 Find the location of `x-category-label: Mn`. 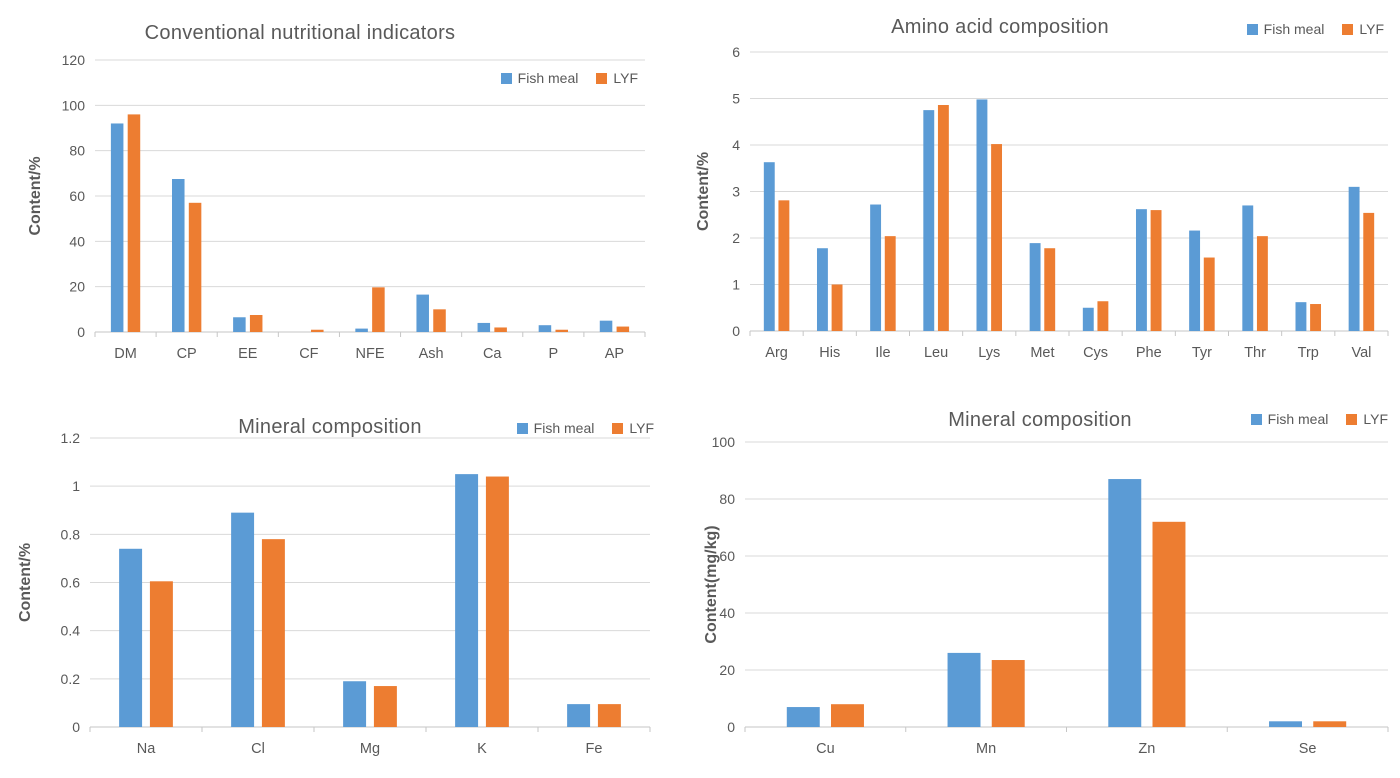

x-category-label: Mn is located at coordinates (986, 749).